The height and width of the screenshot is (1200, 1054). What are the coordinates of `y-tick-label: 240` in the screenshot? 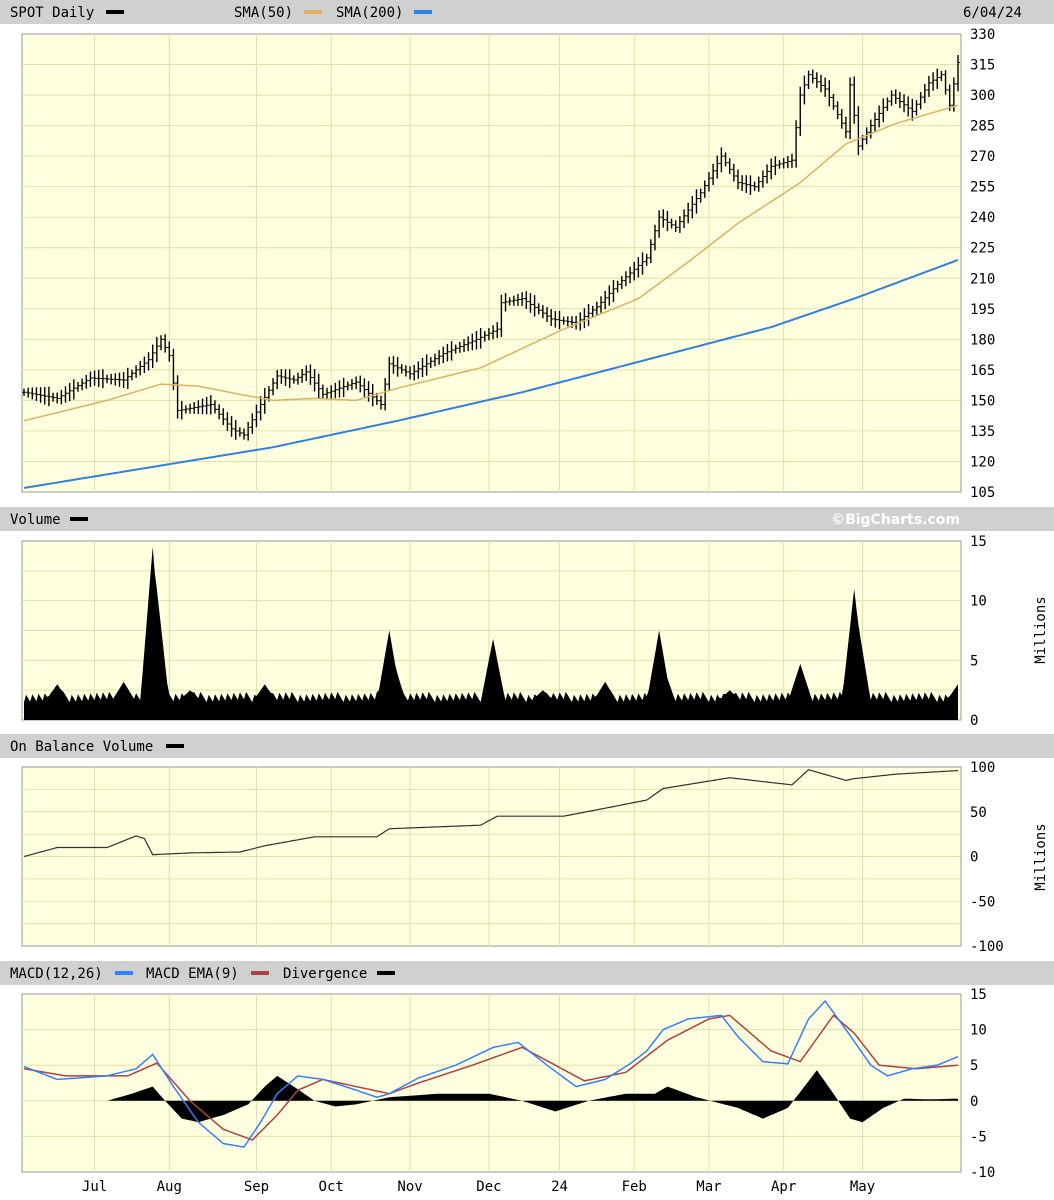 It's located at (982, 218).